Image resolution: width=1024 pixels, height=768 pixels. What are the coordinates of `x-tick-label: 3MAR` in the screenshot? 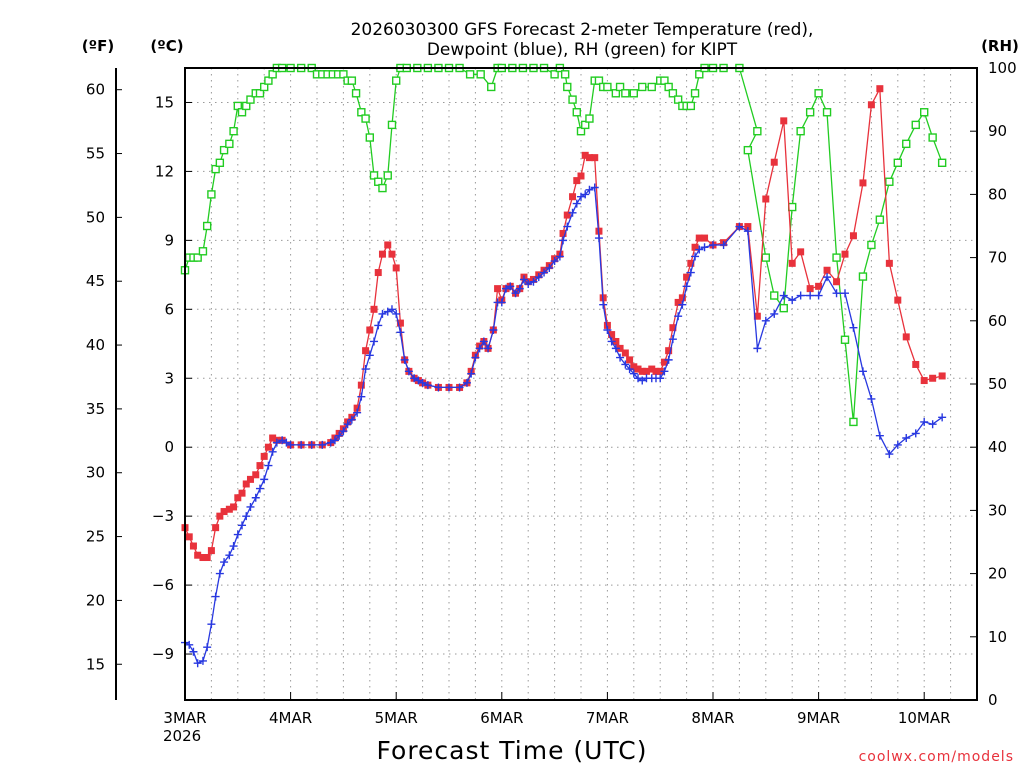 It's located at (184, 718).